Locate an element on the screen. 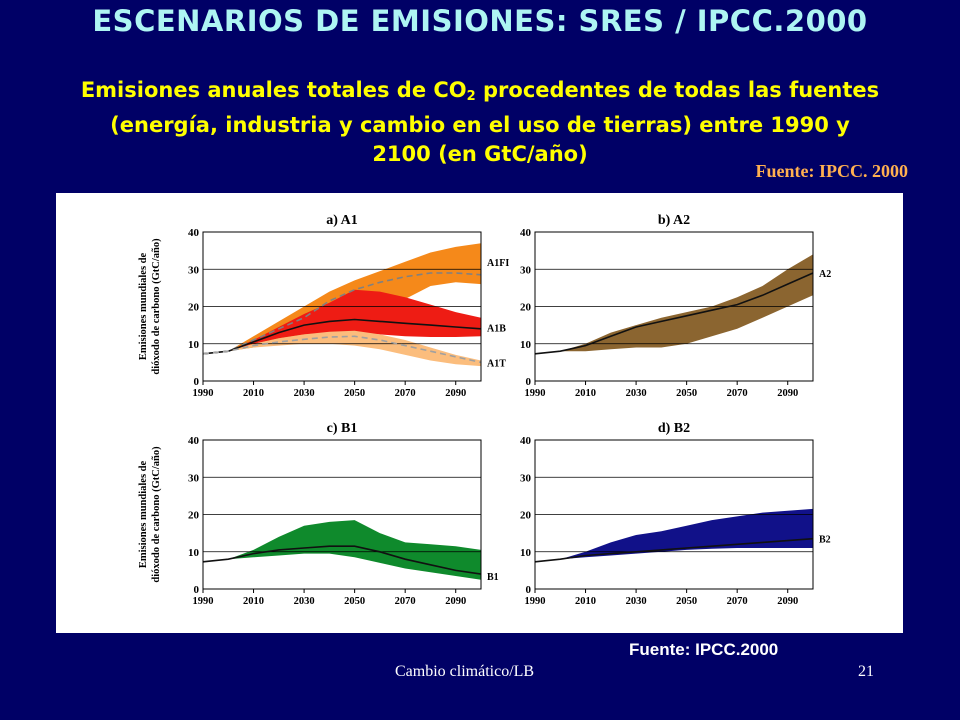  subtitle-part1: Emisiones anuales totales de CO is located at coordinates (273, 90).